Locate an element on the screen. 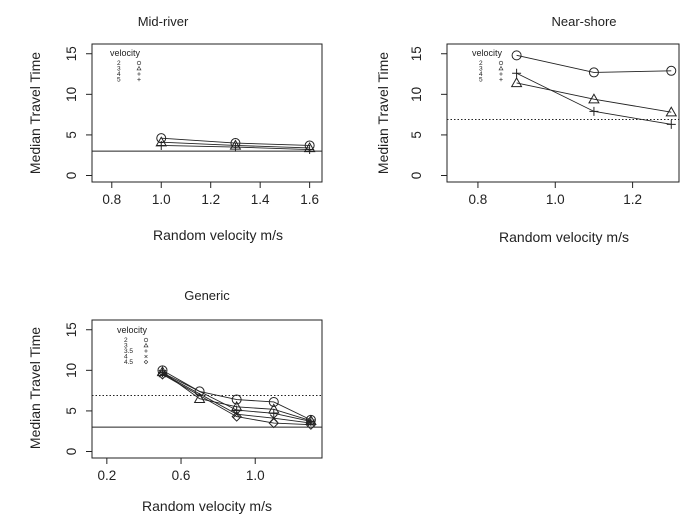  legend-marker-x is located at coordinates (146, 356).